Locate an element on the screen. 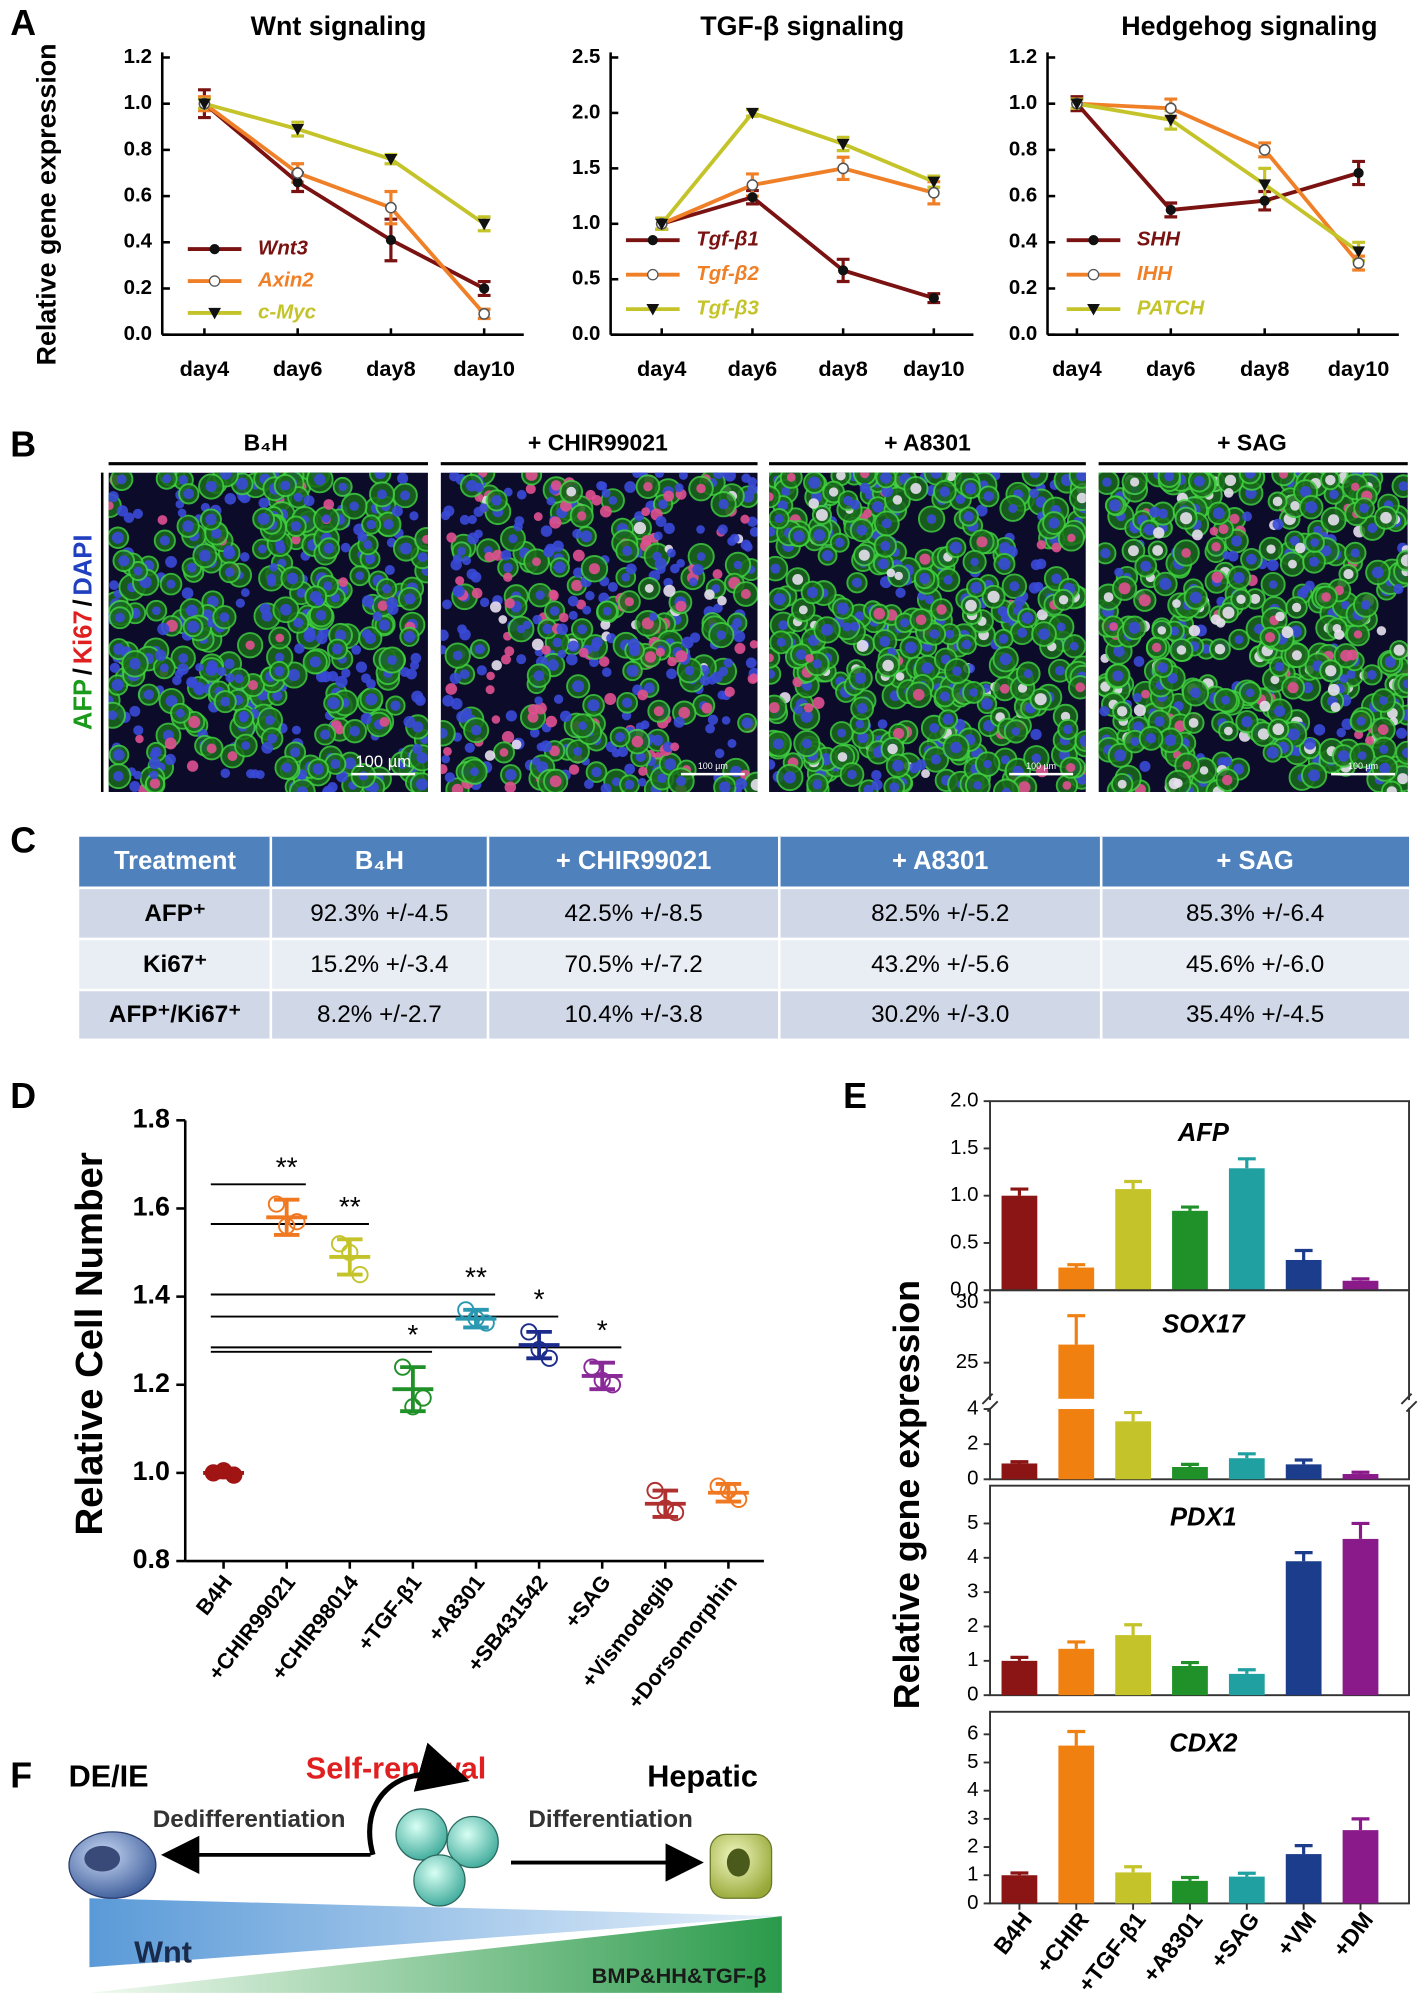 Image resolution: width=1418 pixels, height=2001 pixels. table-cell: 43.2% +/-5.6 is located at coordinates (940, 964).